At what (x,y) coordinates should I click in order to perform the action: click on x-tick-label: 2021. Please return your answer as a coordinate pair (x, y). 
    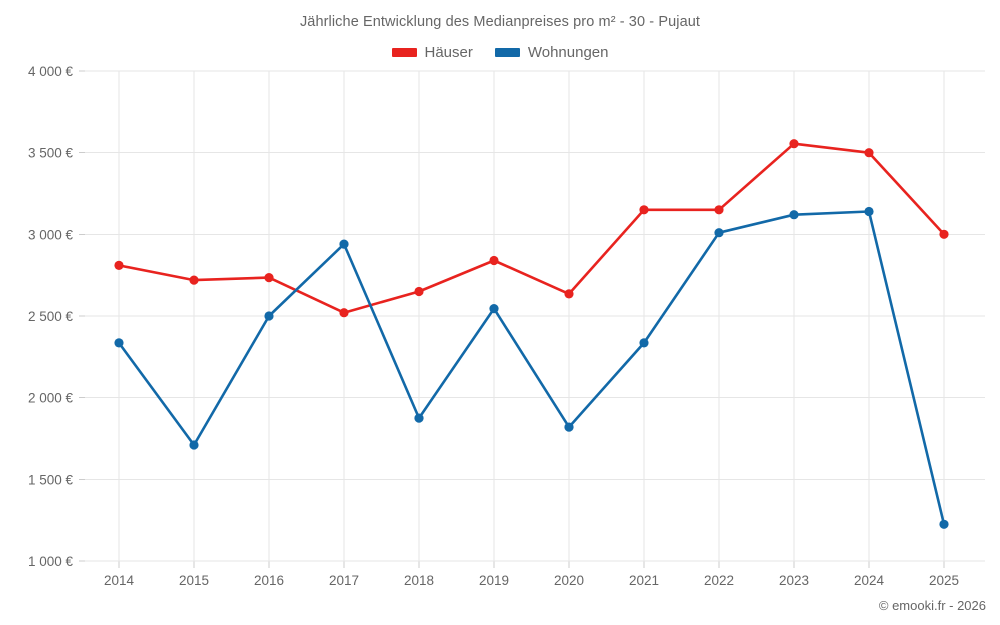
    Looking at the image, I should click on (644, 580).